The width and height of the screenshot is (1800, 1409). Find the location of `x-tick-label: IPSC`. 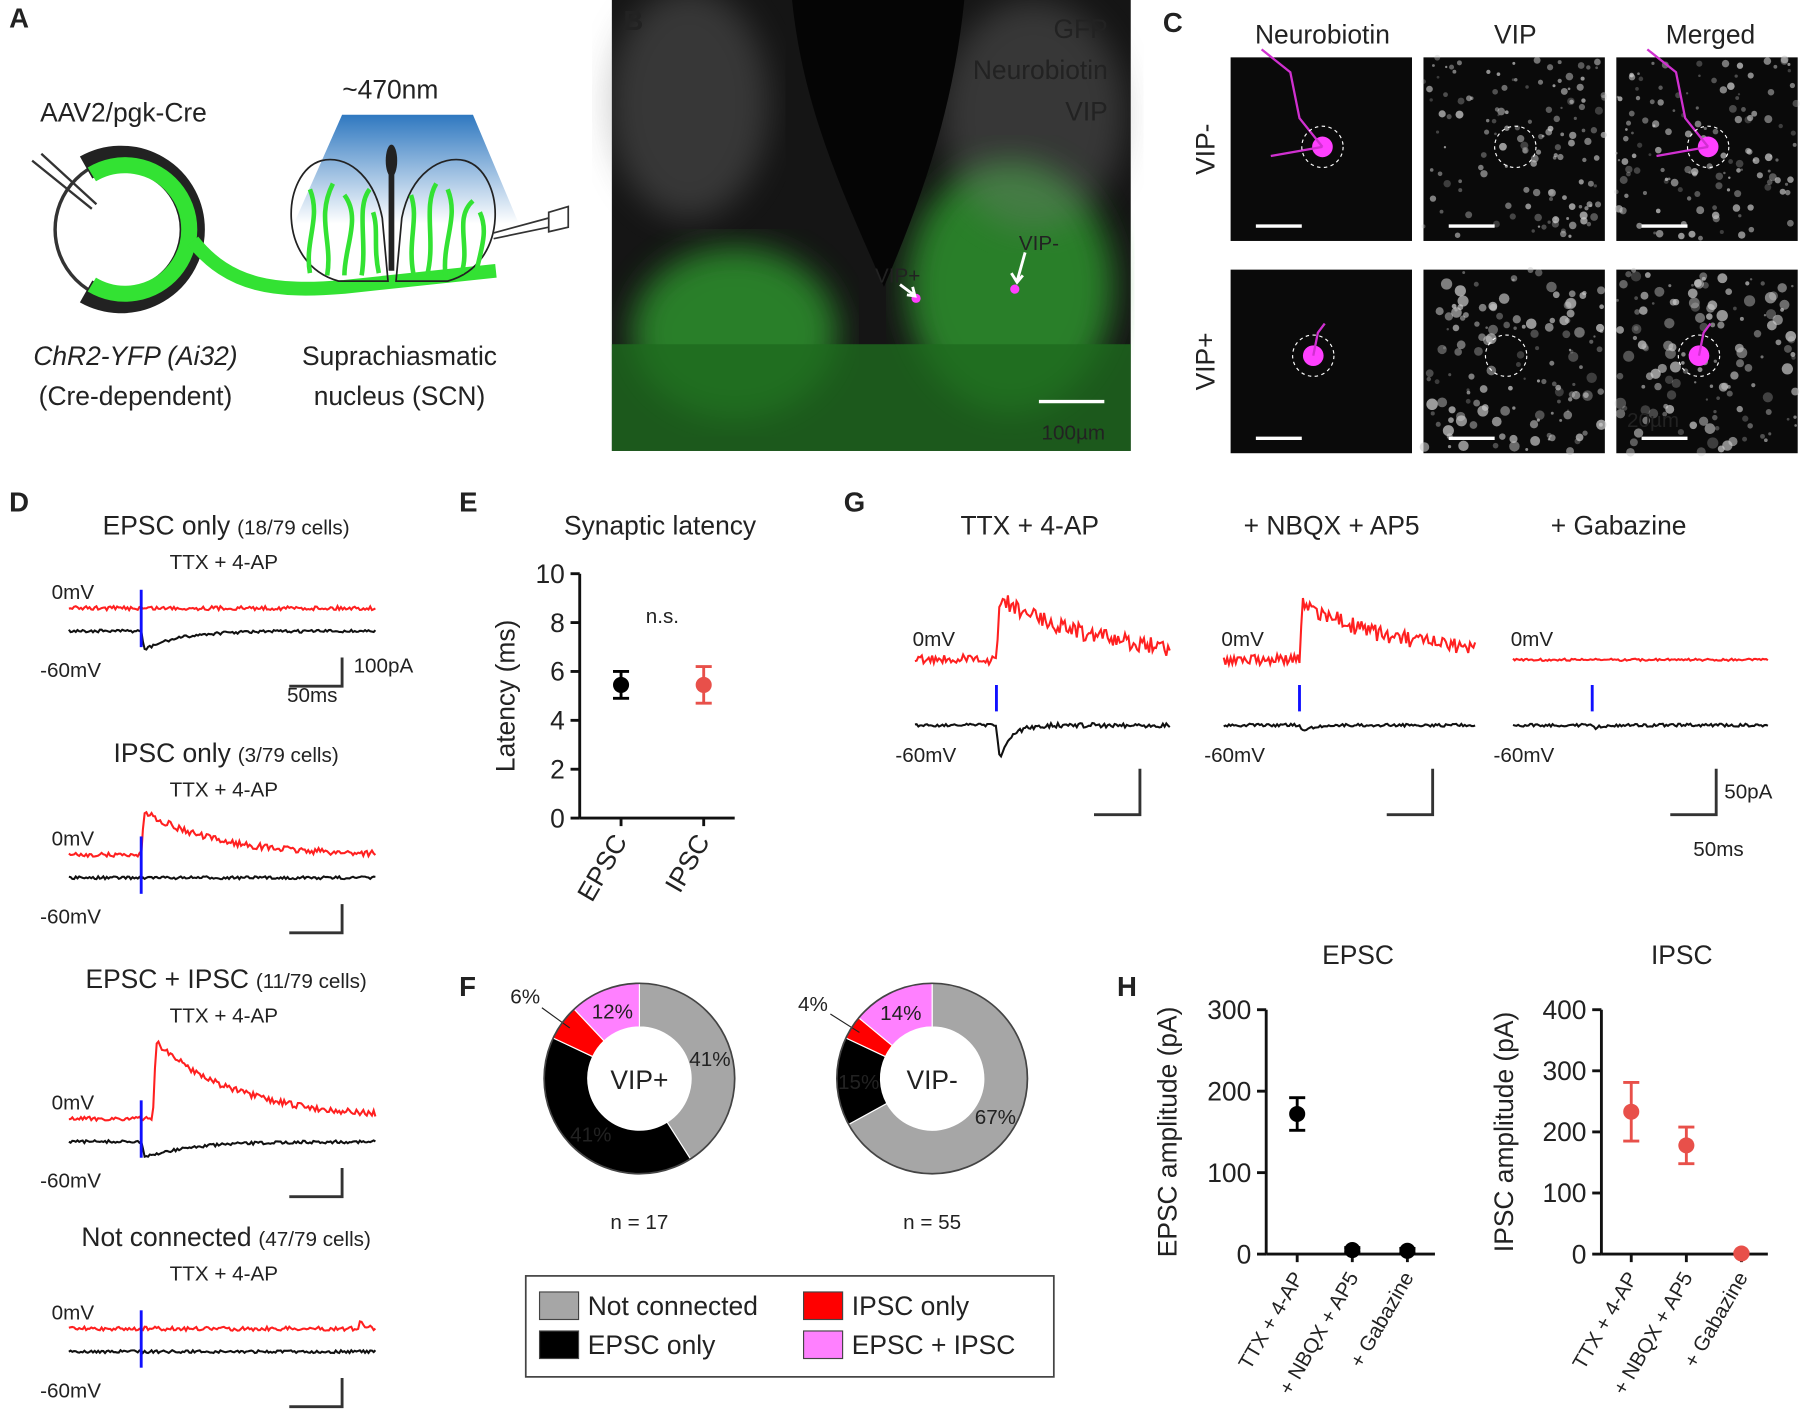

x-tick-label: IPSC is located at coordinates (687, 863).